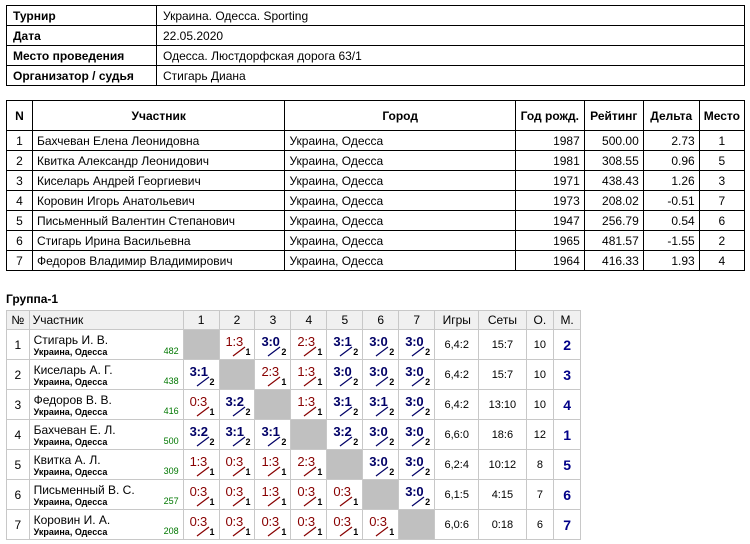 The height and width of the screenshot is (544, 750). What do you see at coordinates (70, 441) in the screenshot?
I see `player-city: Украина, Одесса` at bounding box center [70, 441].